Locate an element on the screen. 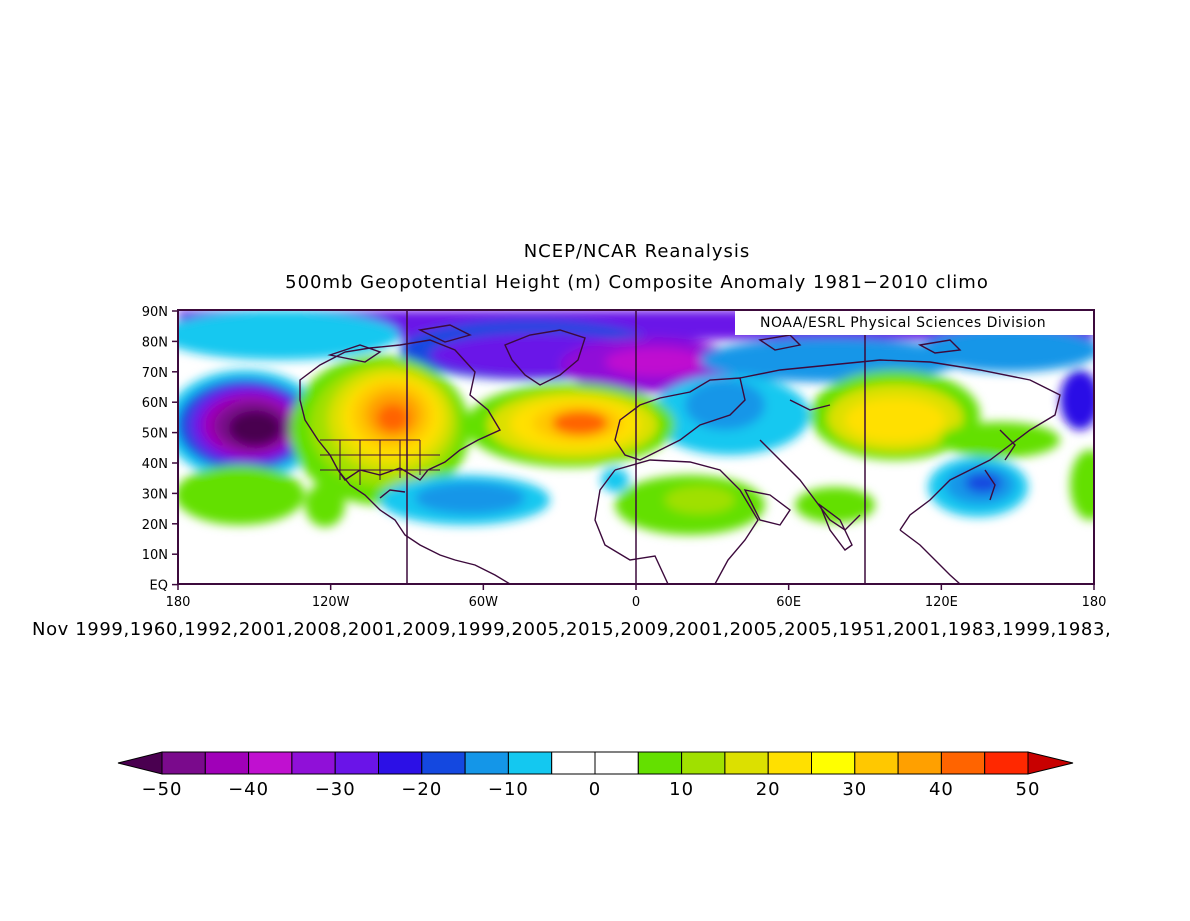 The height and width of the screenshot is (921, 1190). credit-text: NOAA/ESRL Physical Sciences Division is located at coordinates (903, 323).